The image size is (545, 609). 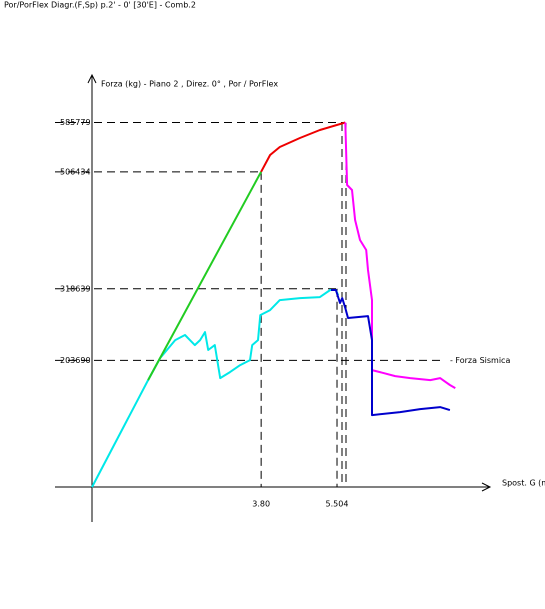 I want to click on y-tick-label: 585779, so click(x=75, y=122).